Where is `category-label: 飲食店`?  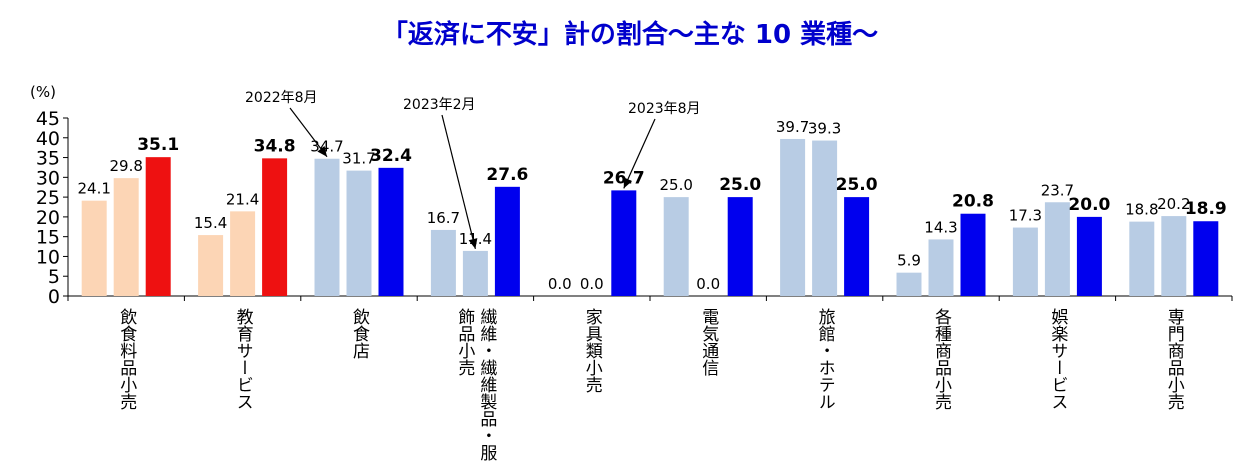
category-label: 飲食店 is located at coordinates (359, 333).